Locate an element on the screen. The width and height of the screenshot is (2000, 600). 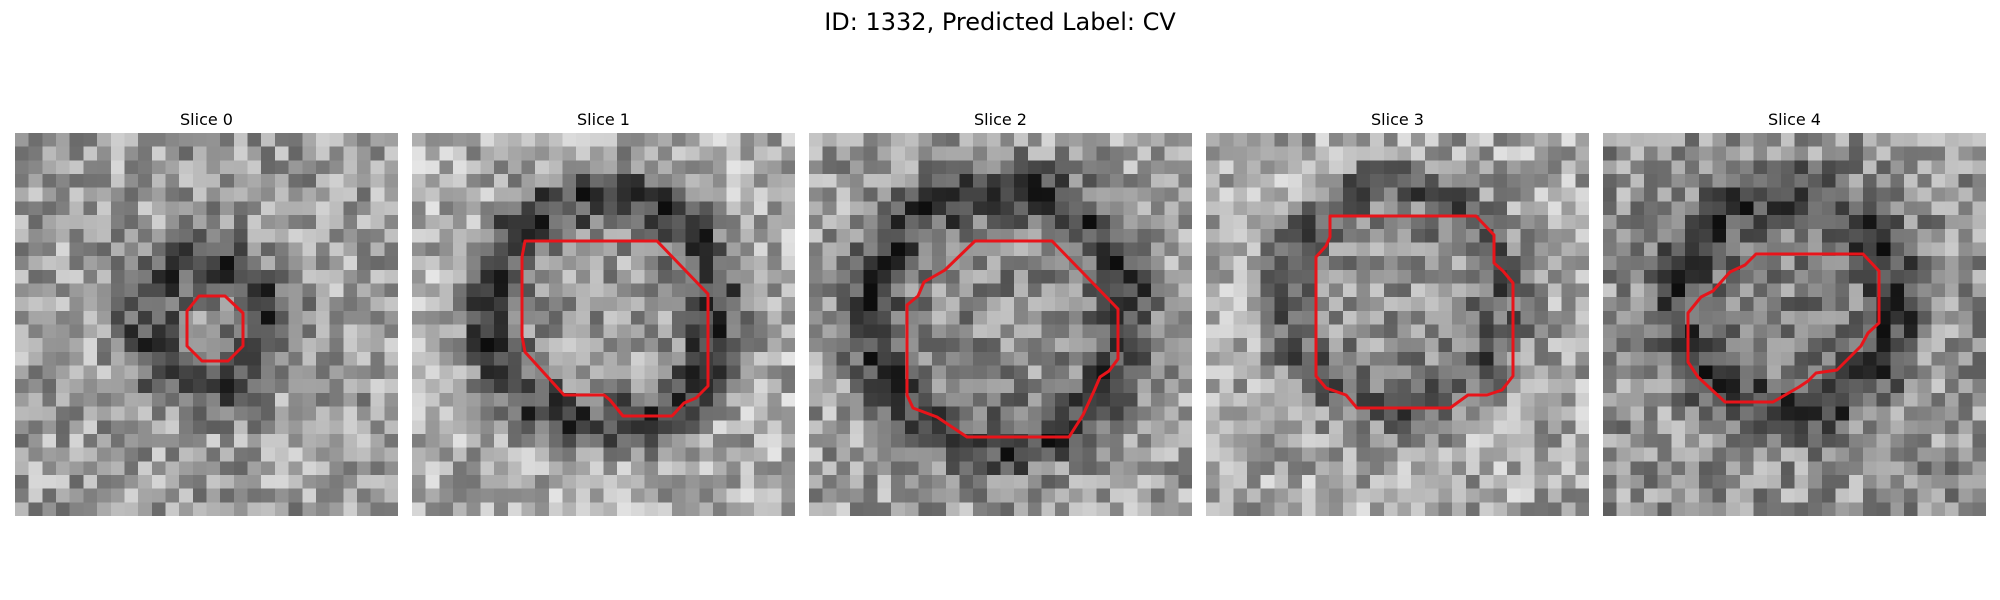
slice-title: Slice 0 is located at coordinates (206, 119).